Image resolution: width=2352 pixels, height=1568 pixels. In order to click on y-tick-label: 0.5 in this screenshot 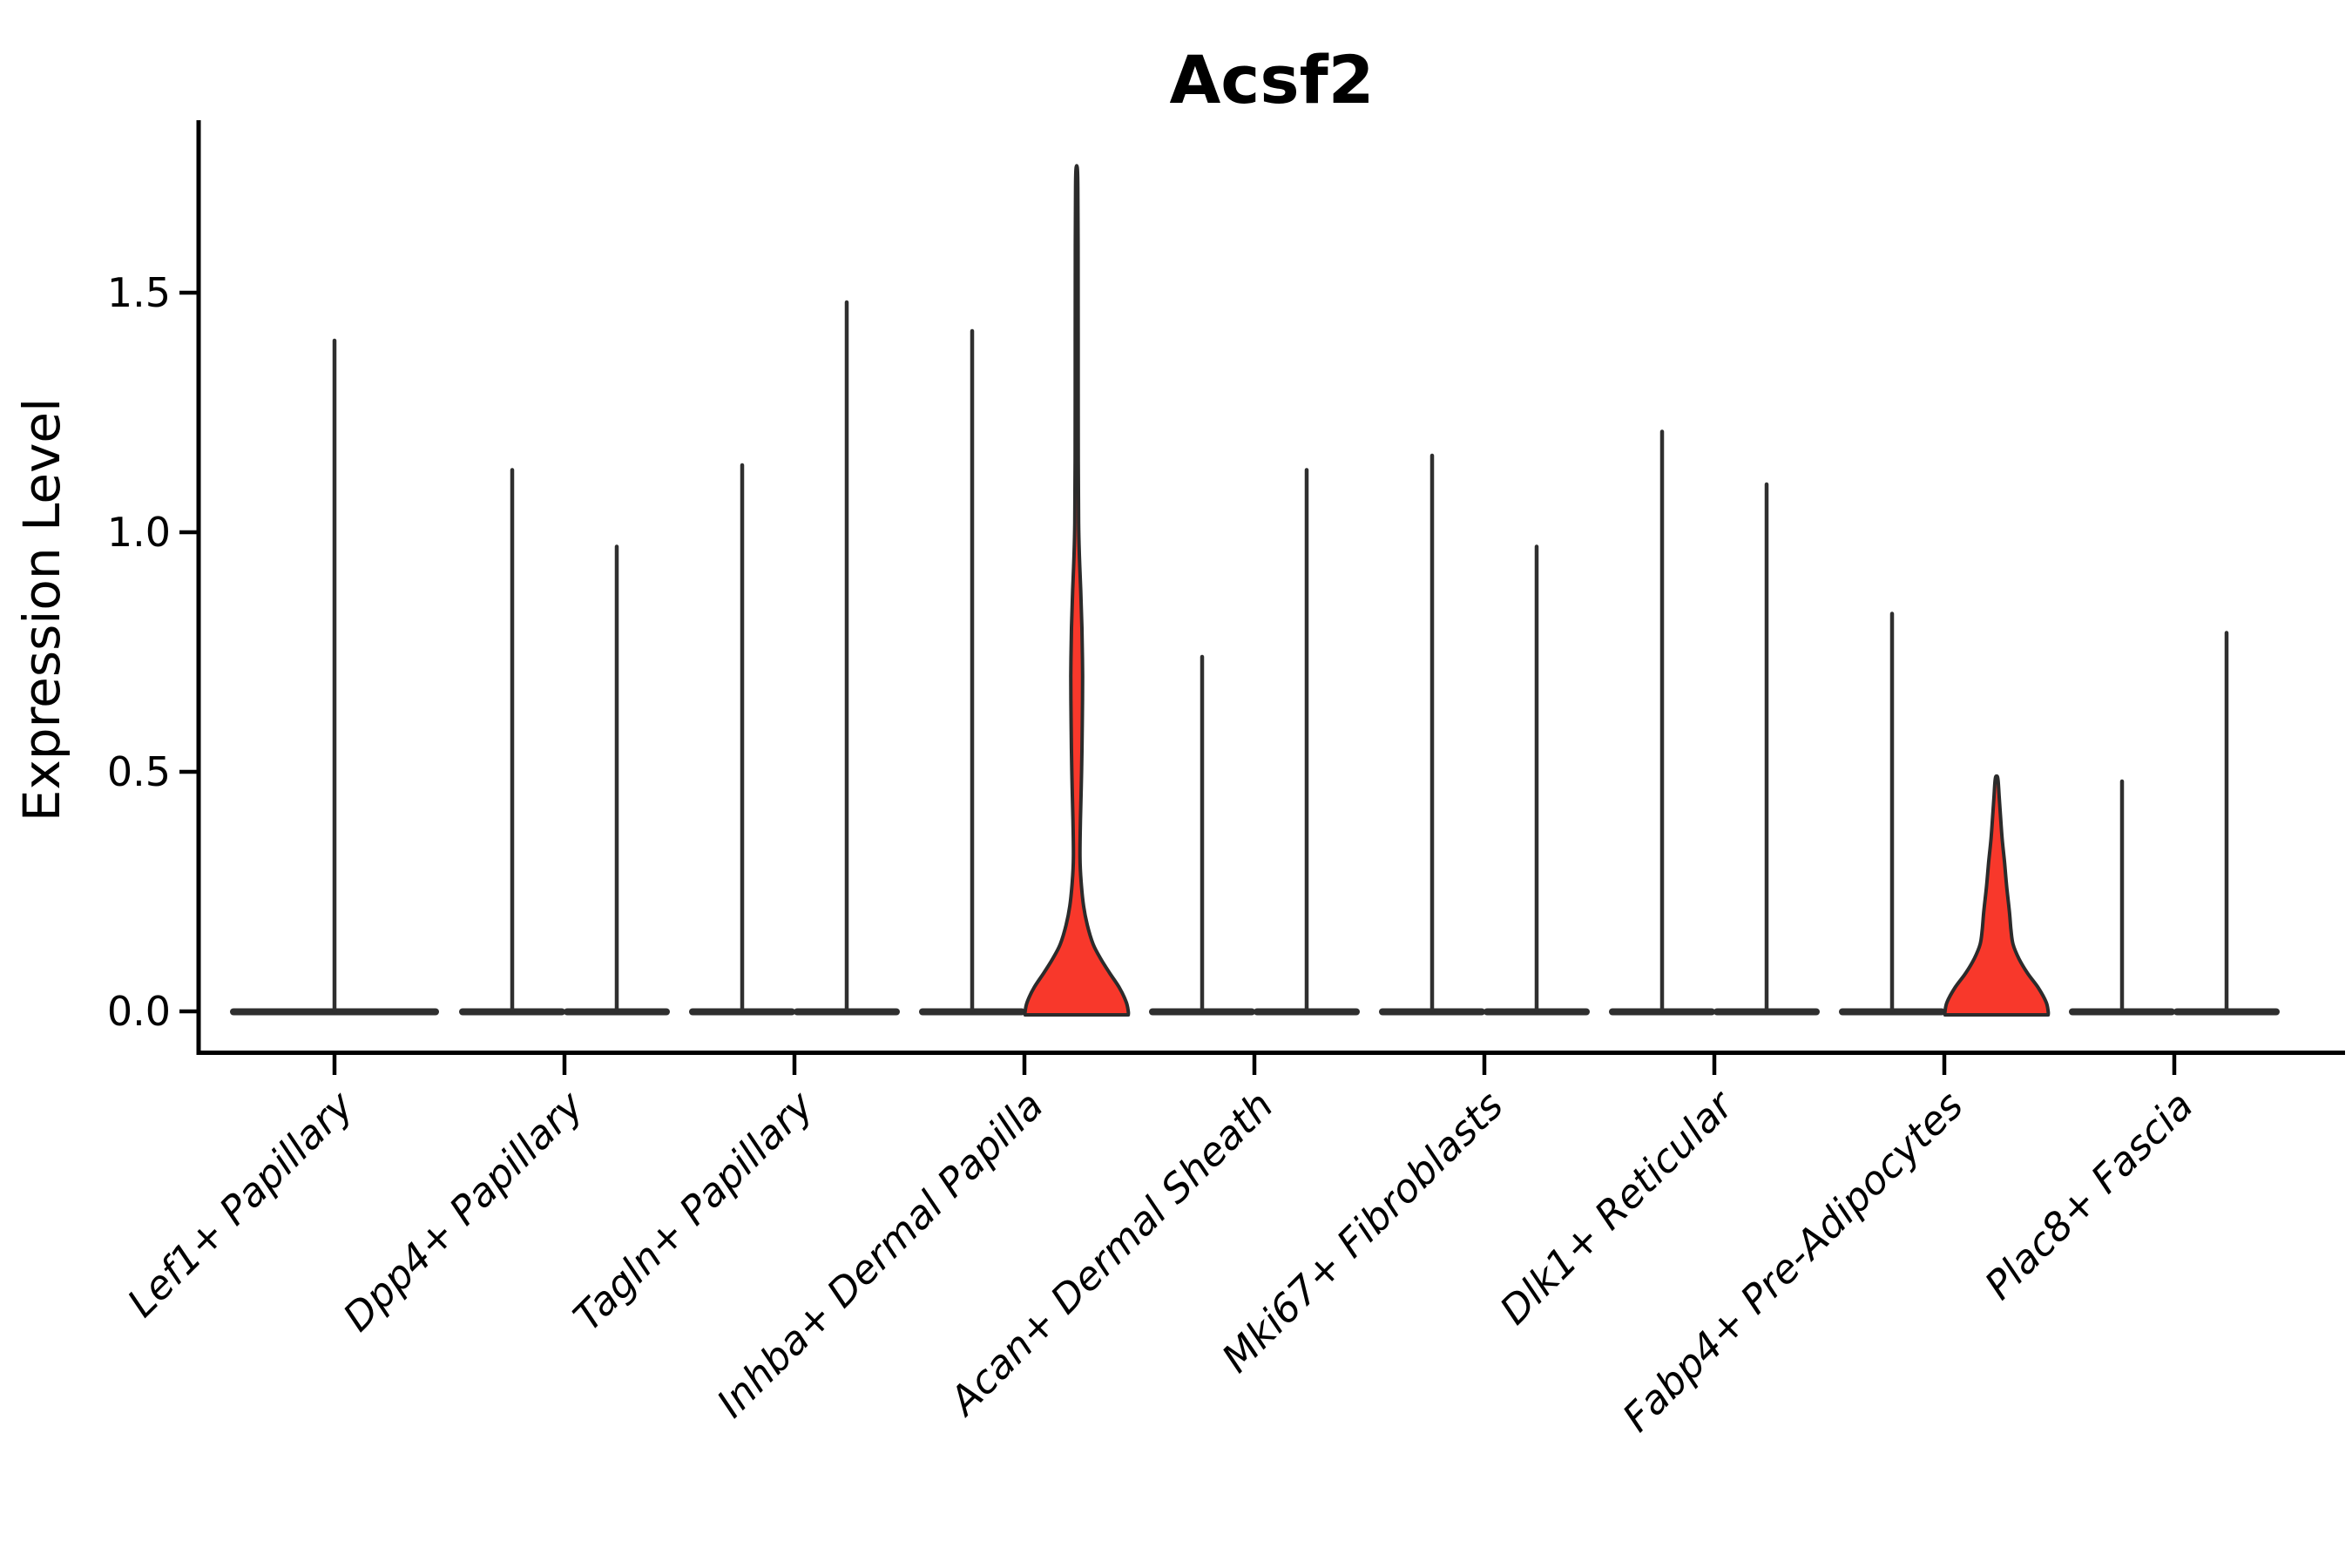, I will do `click(139, 771)`.